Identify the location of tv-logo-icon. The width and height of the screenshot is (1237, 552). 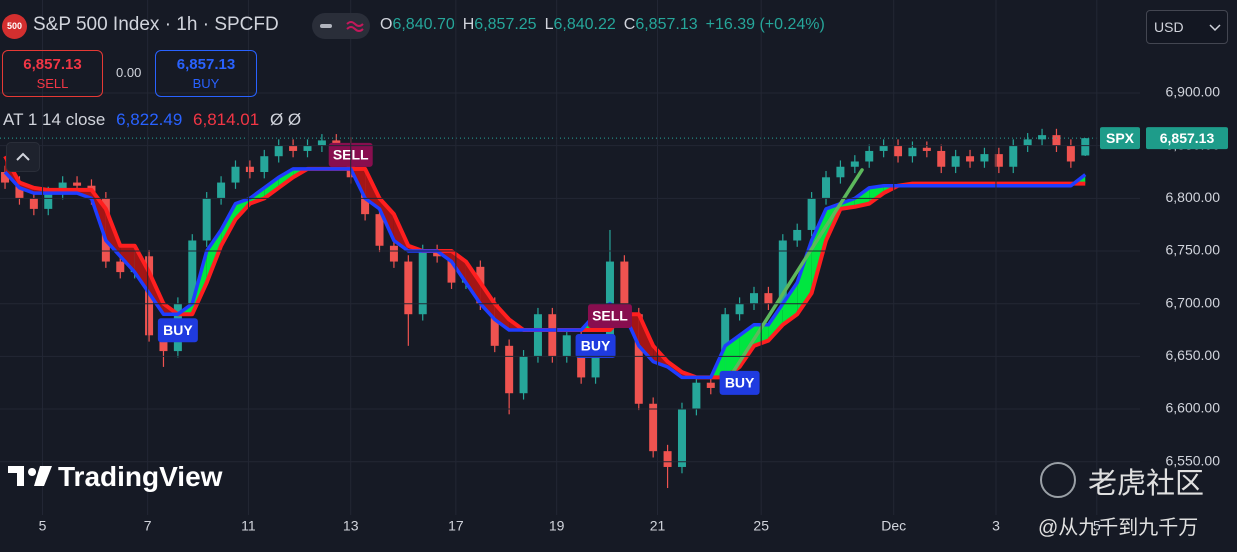
(30, 476).